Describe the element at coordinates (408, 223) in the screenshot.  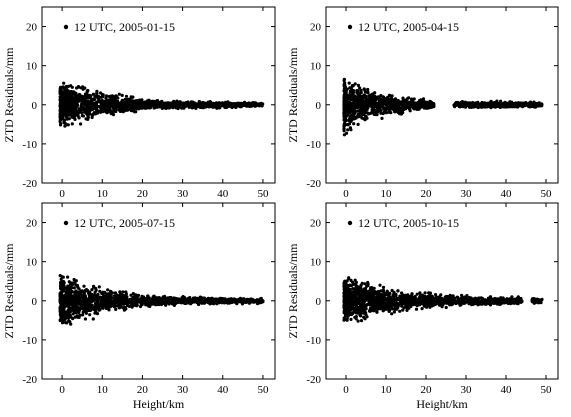
I see `legend-label: 12 UTC, 2005-10-15` at that location.